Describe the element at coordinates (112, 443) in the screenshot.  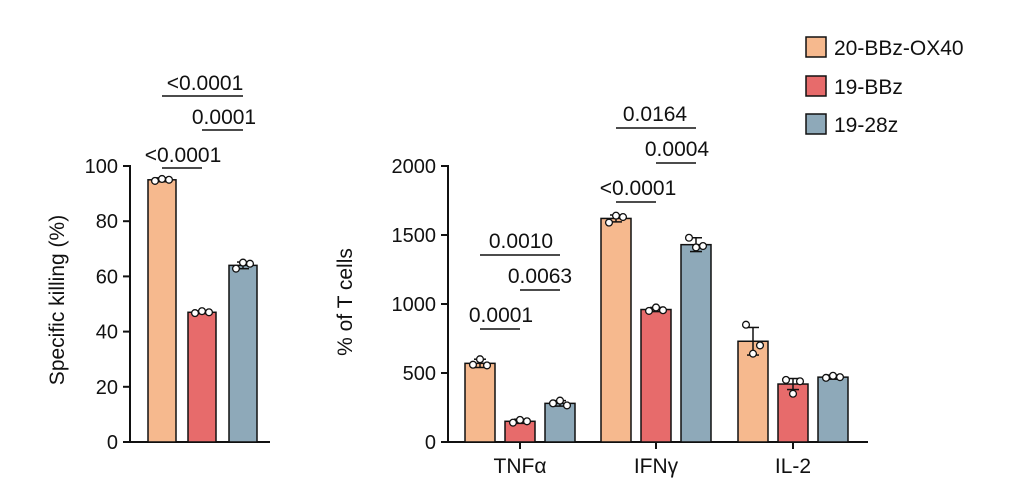
I see `left-y-tick-label: 0` at that location.